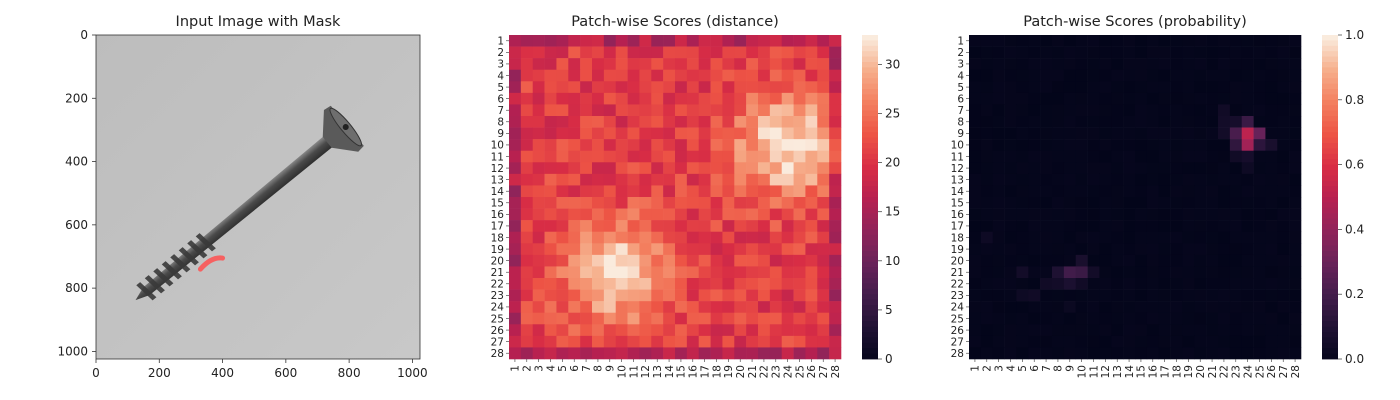  What do you see at coordinates (498, 331) in the screenshot?
I see `y-tick-label: 26` at bounding box center [498, 331].